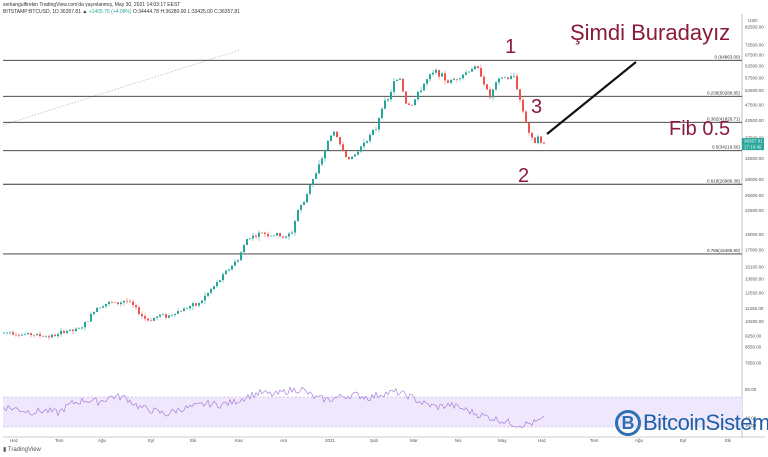  What do you see at coordinates (628, 423) in the screenshot?
I see `bitcoin-b-icon: B` at bounding box center [628, 423].